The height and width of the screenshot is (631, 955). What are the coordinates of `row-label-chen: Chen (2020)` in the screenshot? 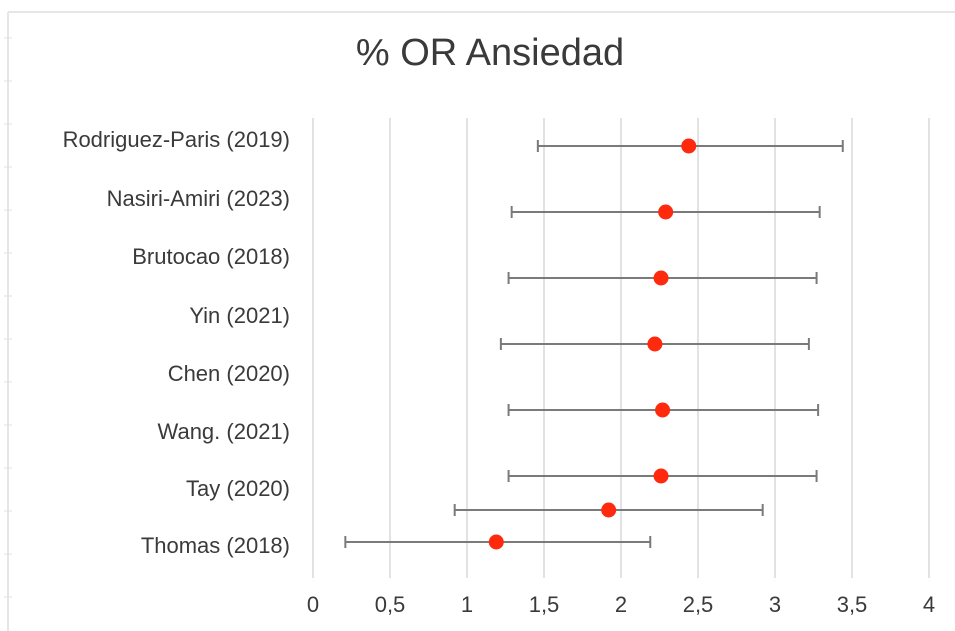 It's located at (228, 373).